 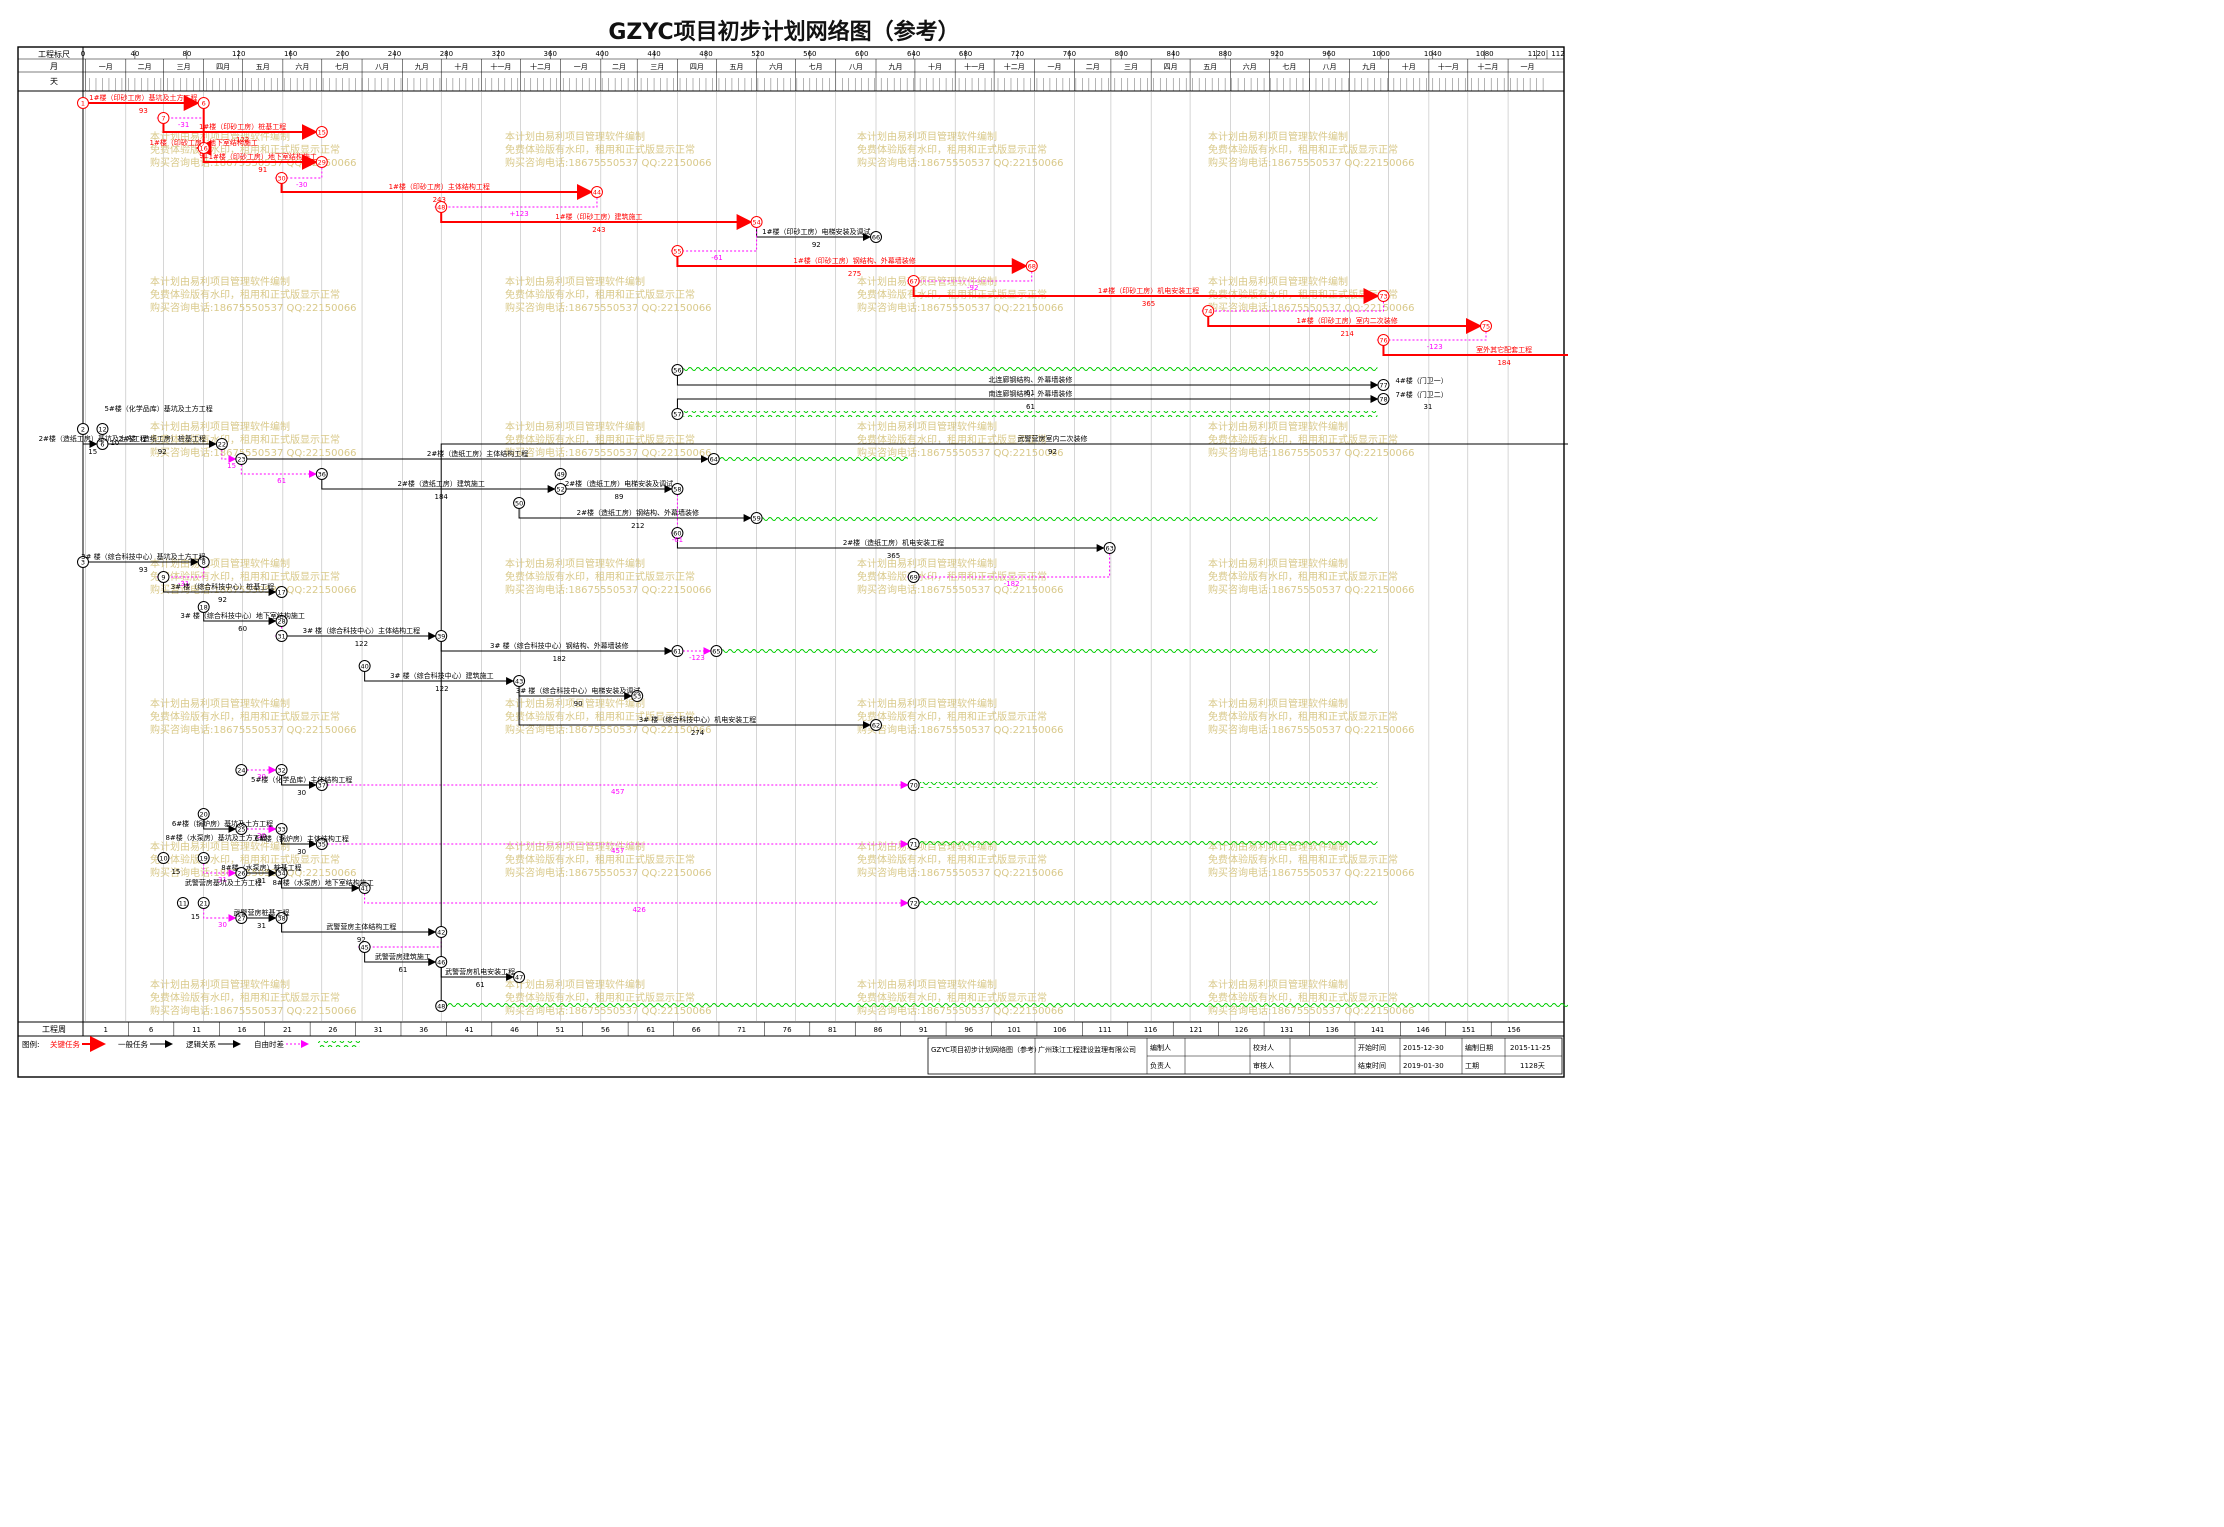 What do you see at coordinates (322, 163) in the screenshot?
I see `event-node-label-29: 29` at bounding box center [322, 163].